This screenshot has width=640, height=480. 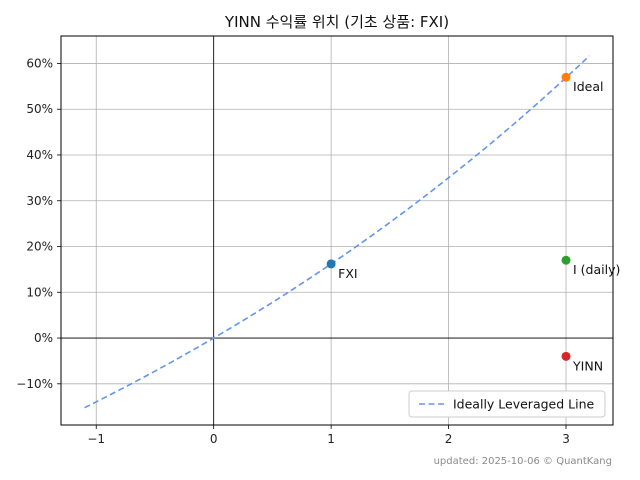 I want to click on chart-title: YINN 수익률 위치 (기초 상품: FXI), so click(x=336, y=22).